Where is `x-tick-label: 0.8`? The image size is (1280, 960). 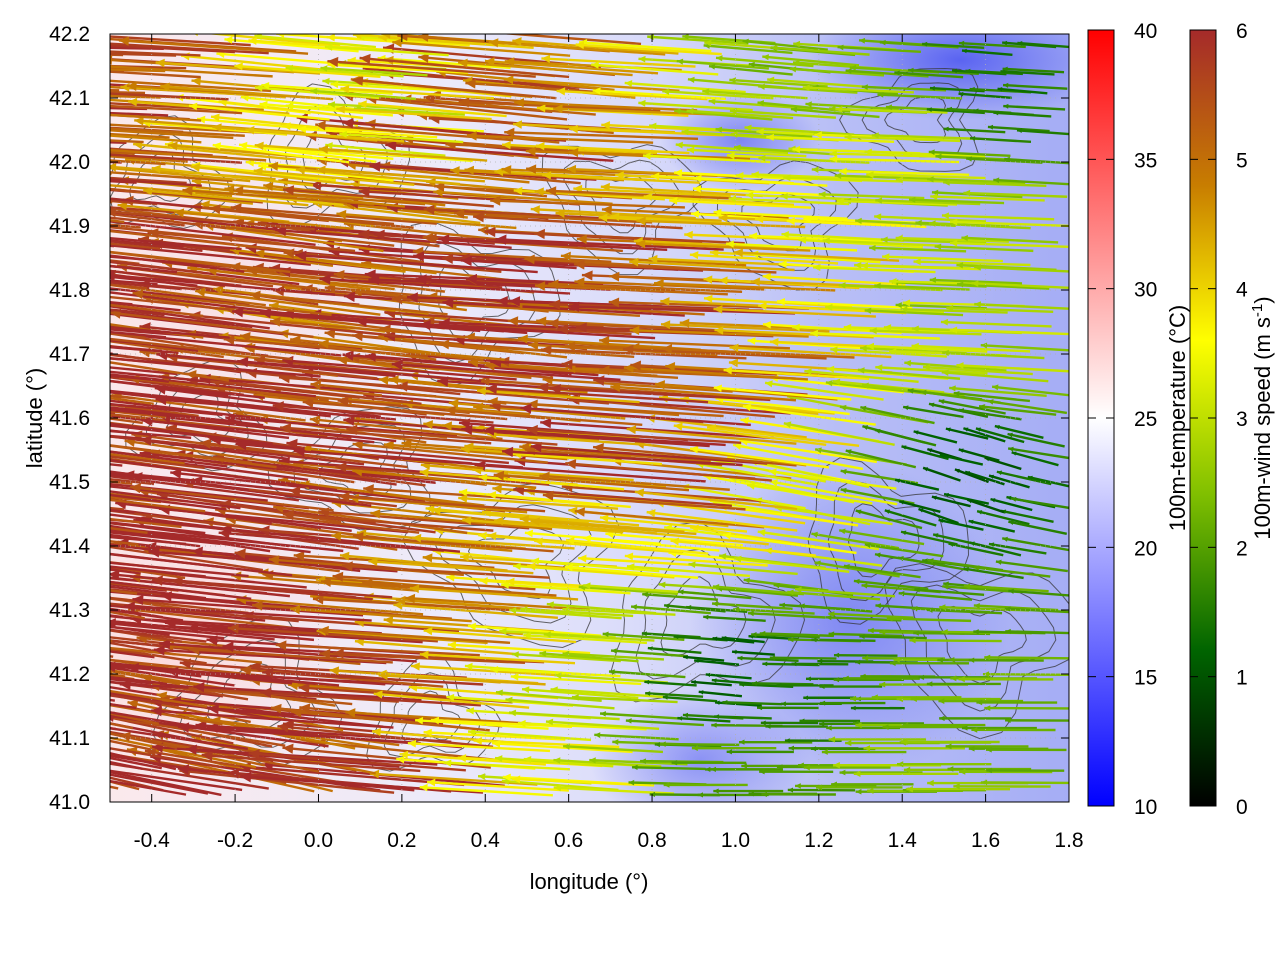
x-tick-label: 0.8 is located at coordinates (651, 840).